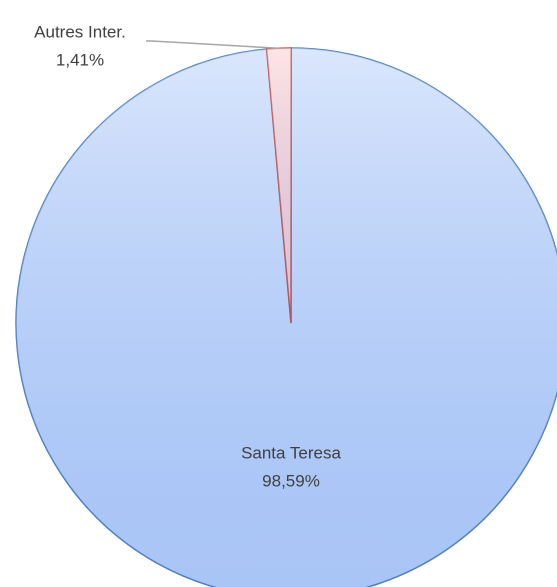 The image size is (557, 587). Describe the element at coordinates (291, 480) in the screenshot. I see `slice-value-label: 98,59%` at that location.